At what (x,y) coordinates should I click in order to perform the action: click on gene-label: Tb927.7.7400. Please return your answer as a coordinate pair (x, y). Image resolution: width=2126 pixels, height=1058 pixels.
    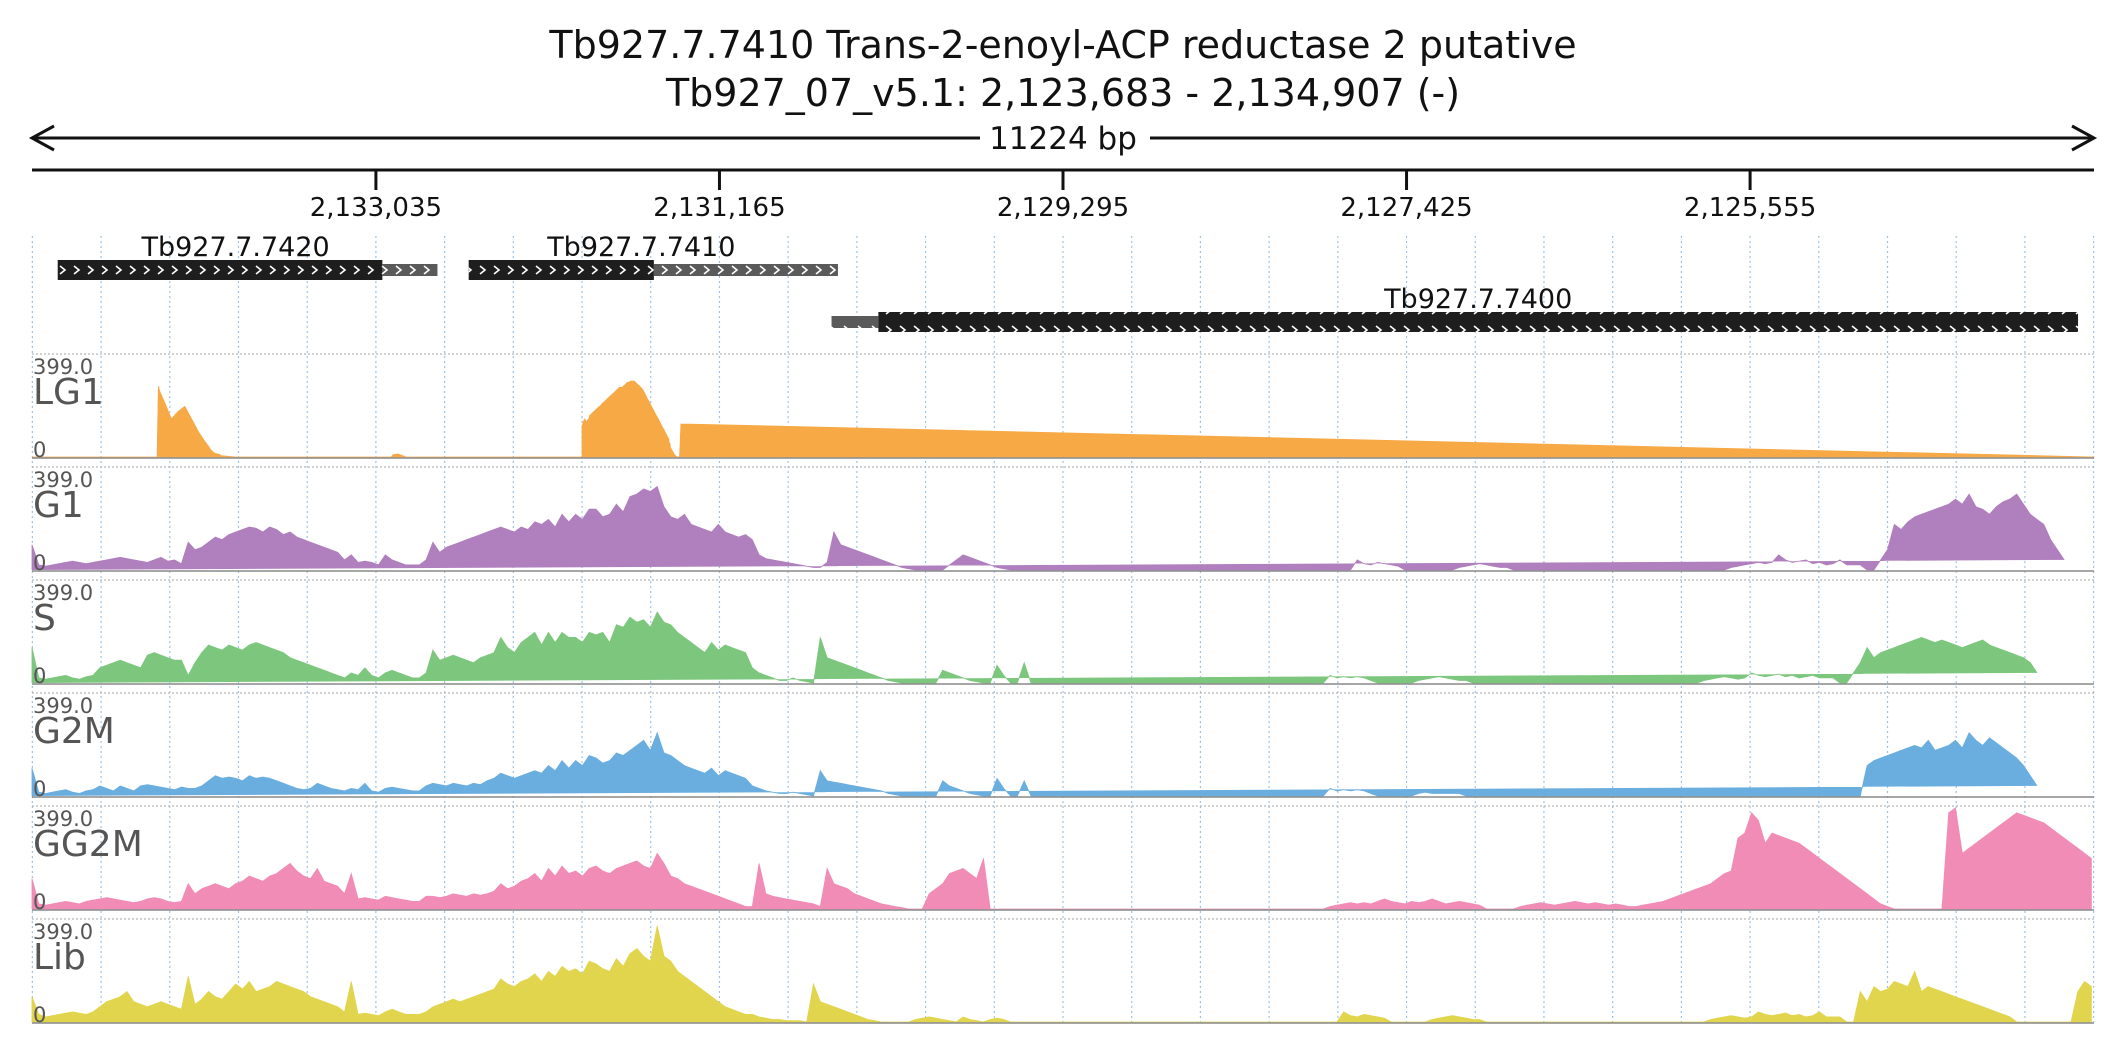
    Looking at the image, I should click on (1477, 299).